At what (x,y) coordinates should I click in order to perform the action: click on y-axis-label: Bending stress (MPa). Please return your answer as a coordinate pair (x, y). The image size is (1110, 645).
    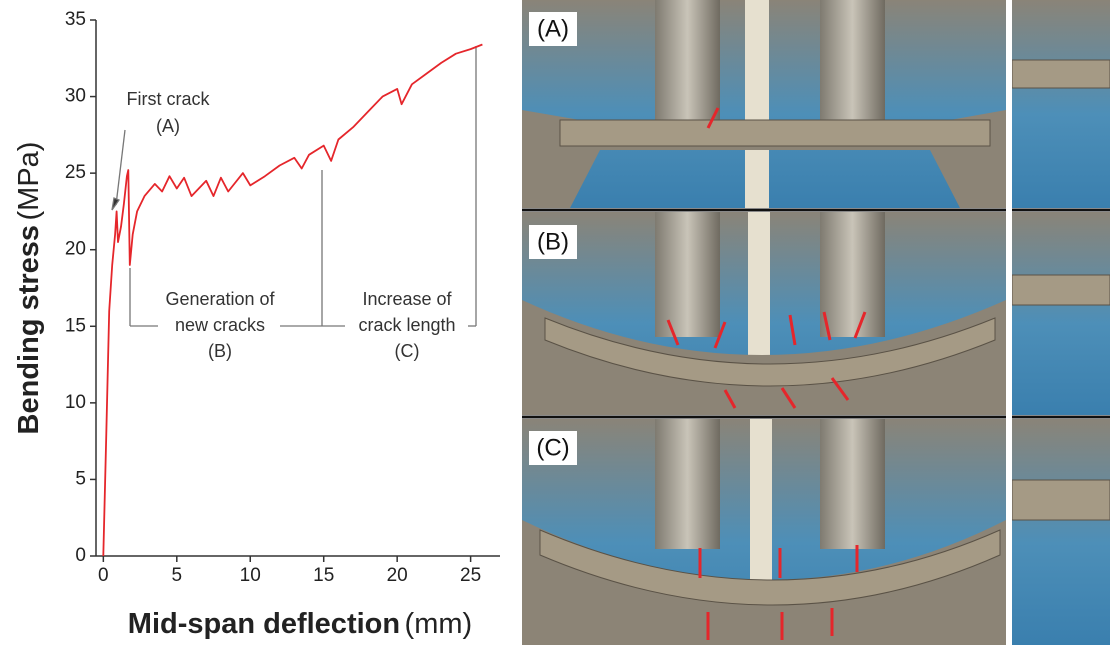
    Looking at the image, I should click on (29, 288).